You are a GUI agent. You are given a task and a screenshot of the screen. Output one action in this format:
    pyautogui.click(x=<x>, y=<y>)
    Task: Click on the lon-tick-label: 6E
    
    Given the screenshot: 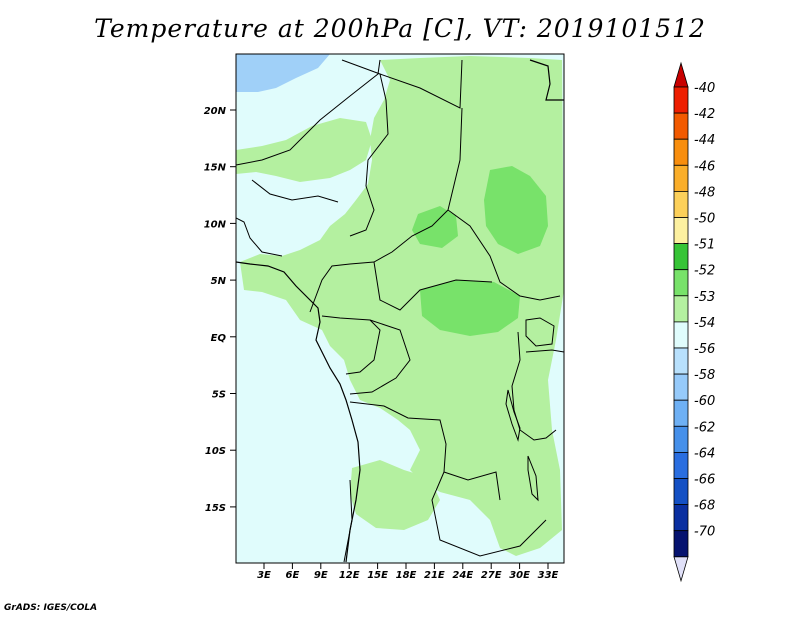 What is the action you would take?
    pyautogui.click(x=293, y=575)
    